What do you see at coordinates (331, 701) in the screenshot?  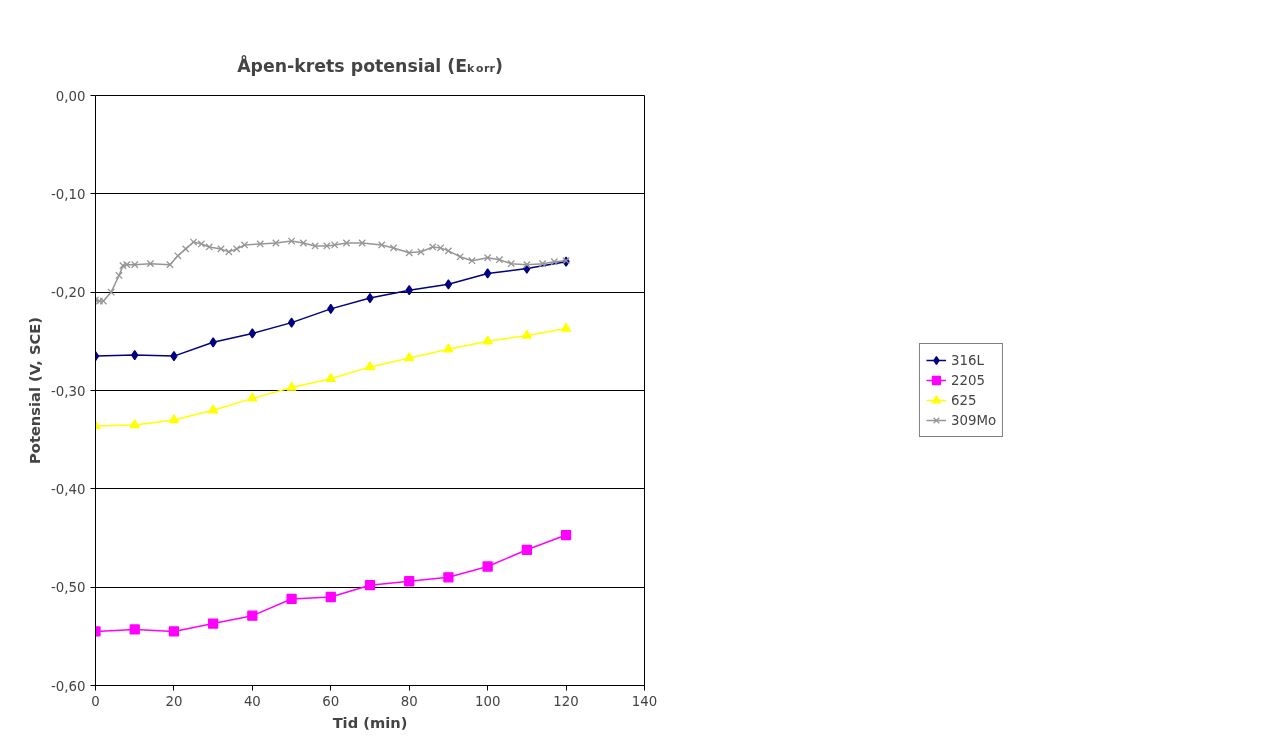 I see `x-tick-label: 60` at bounding box center [331, 701].